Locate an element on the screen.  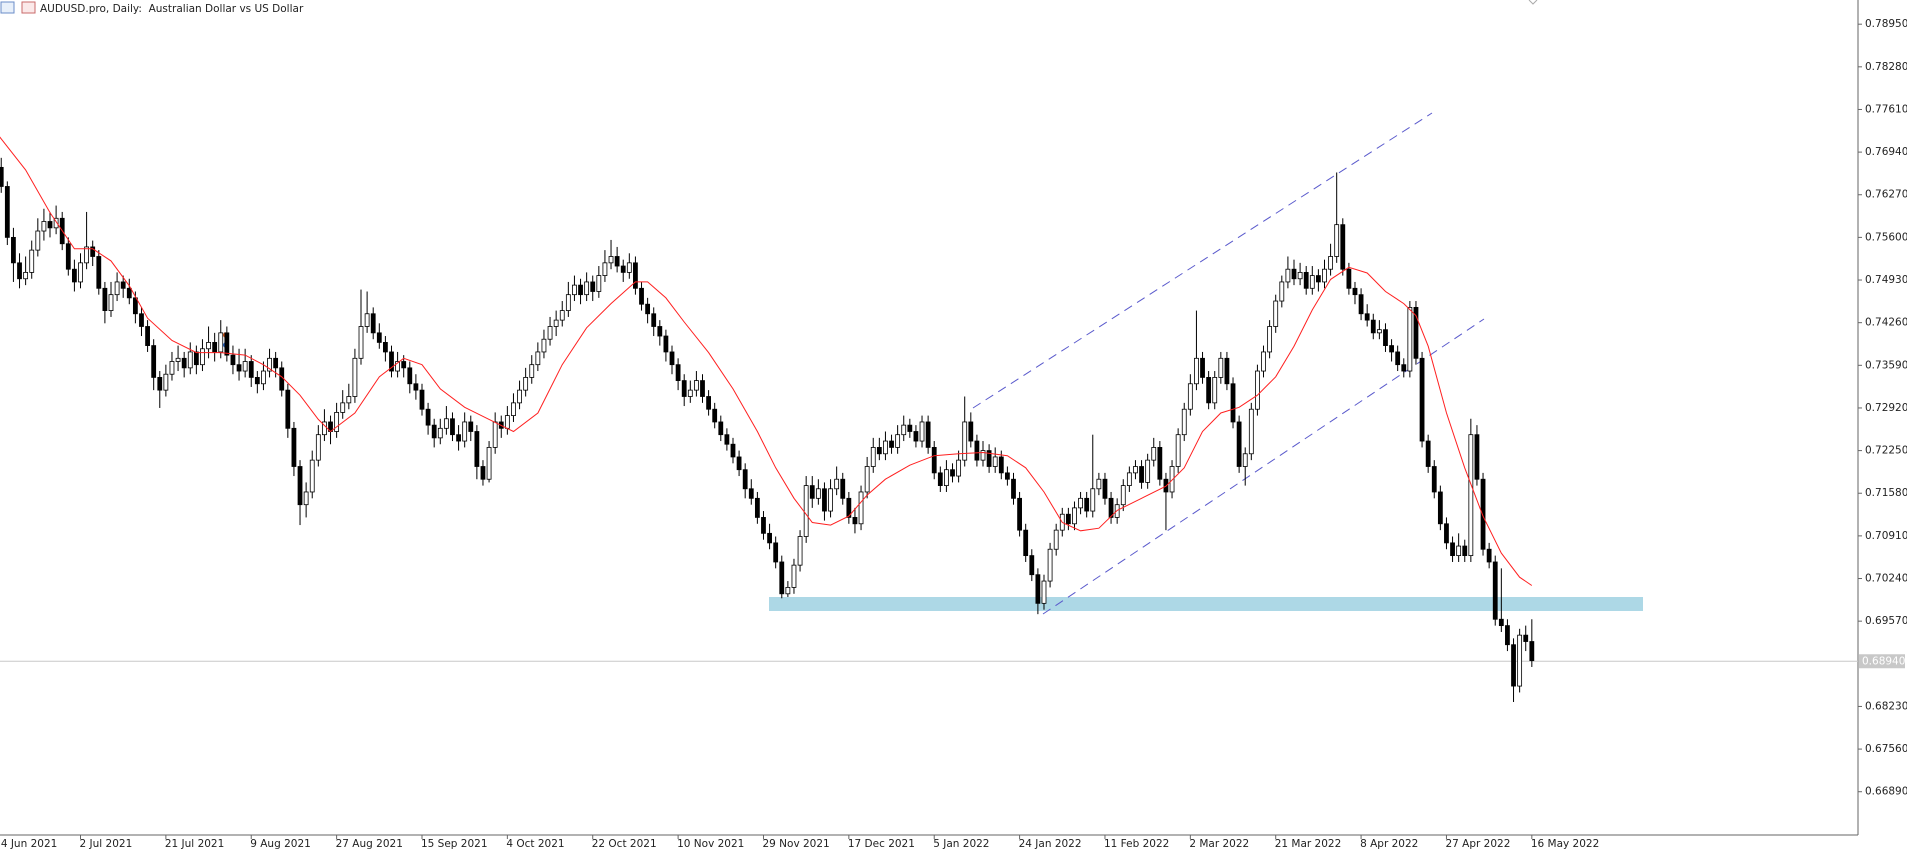
y-tick-label: 0.74260 is located at coordinates (1886, 323).